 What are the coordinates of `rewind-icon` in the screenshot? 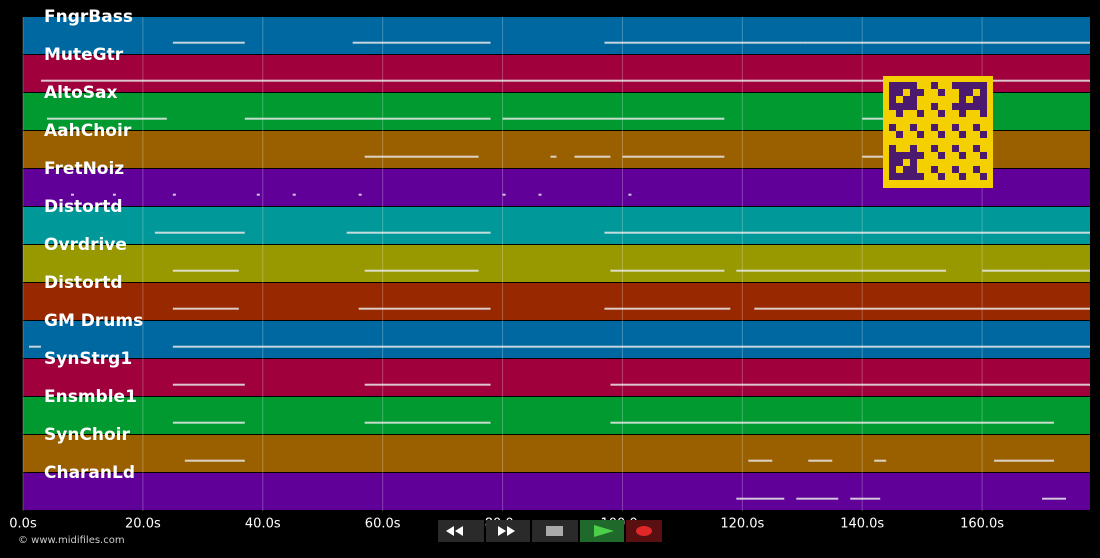 It's located at (454, 531).